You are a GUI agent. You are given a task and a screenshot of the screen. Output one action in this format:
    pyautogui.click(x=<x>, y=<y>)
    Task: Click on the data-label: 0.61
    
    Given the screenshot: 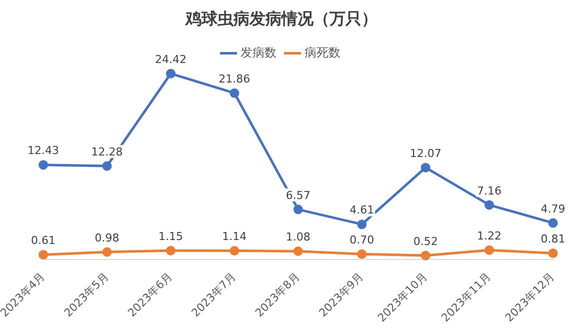 What is the action you would take?
    pyautogui.click(x=43, y=241)
    